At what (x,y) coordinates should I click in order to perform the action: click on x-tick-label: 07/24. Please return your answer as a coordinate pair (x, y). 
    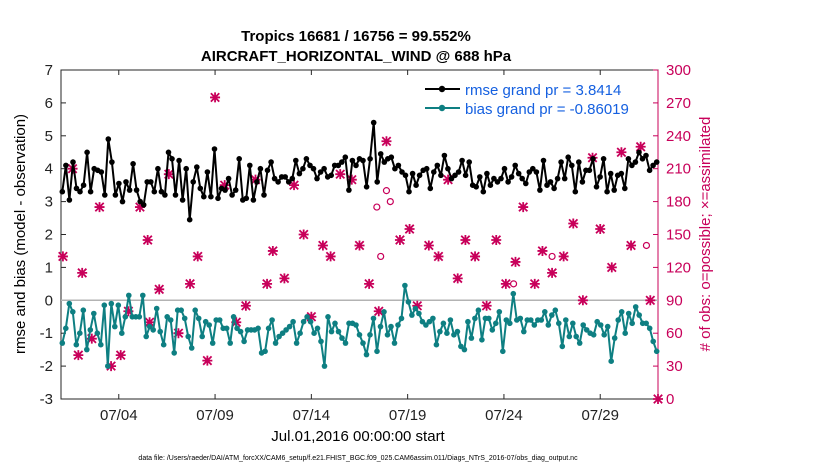
    Looking at the image, I should click on (504, 415).